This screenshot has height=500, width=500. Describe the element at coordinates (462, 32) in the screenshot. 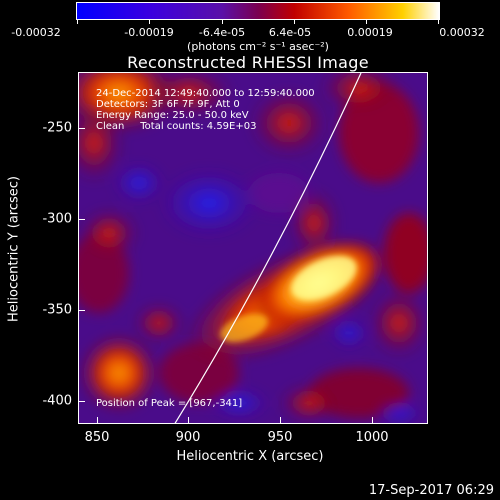

I see `colorbar-label: 0.00032` at that location.